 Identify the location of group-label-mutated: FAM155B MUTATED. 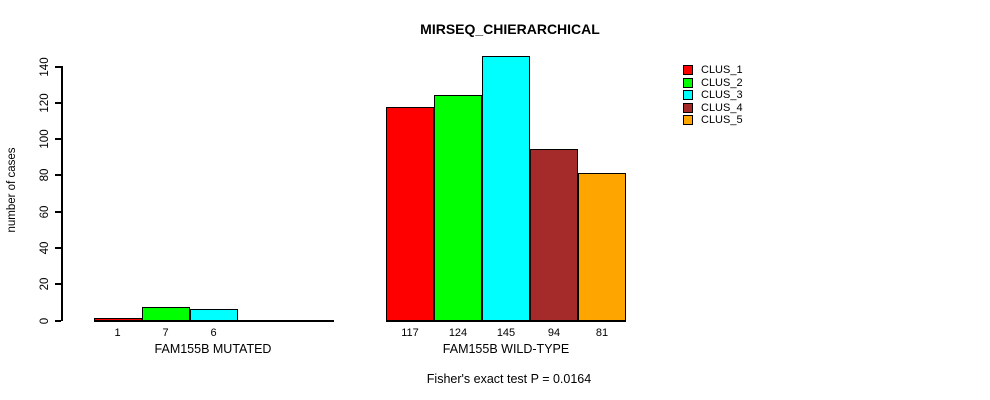
(213, 349).